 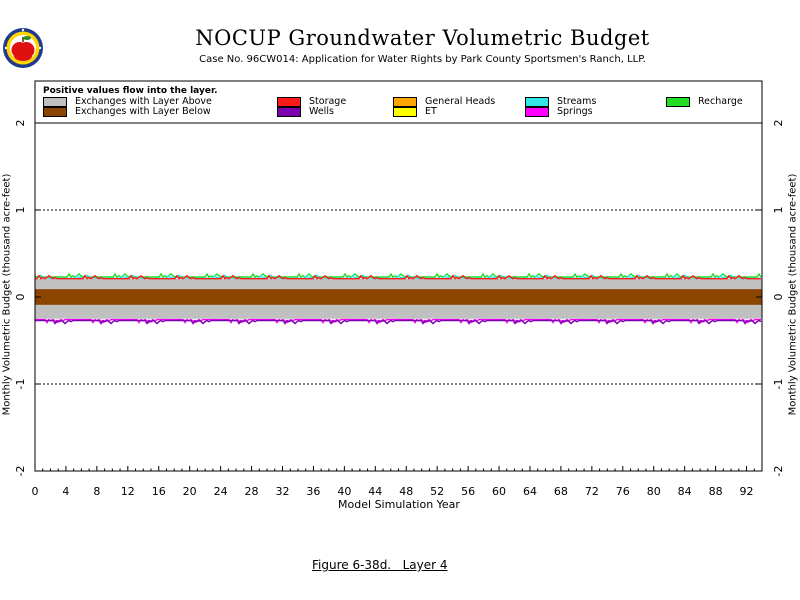 What do you see at coordinates (685, 491) in the screenshot?
I see `x-tick-label: 84` at bounding box center [685, 491].